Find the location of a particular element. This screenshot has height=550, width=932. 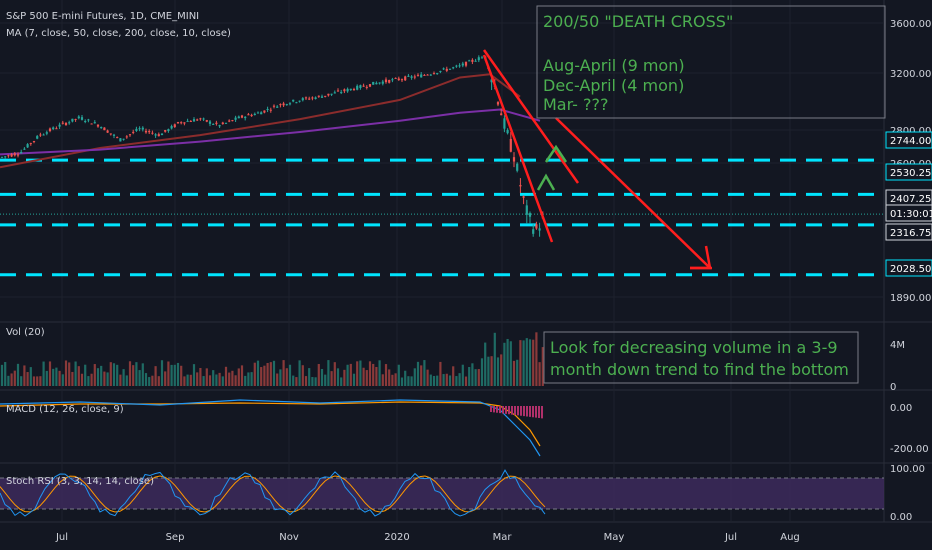

death-cross-line-5: Mar- ??? is located at coordinates (576, 104).